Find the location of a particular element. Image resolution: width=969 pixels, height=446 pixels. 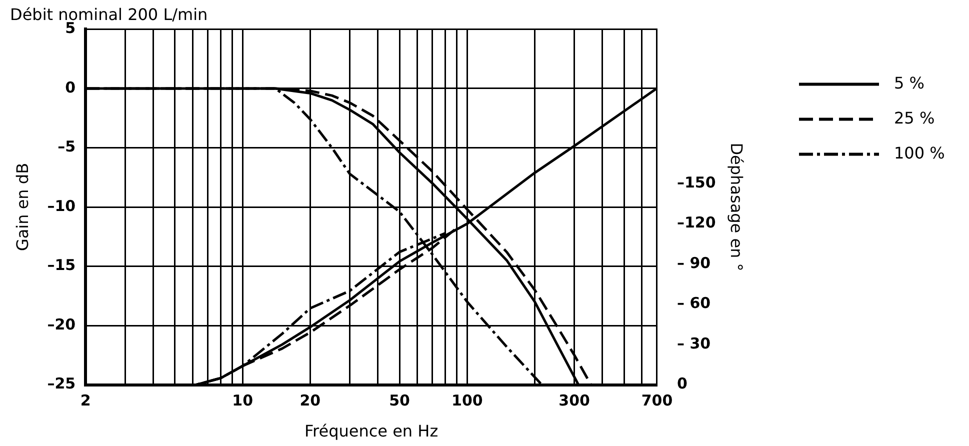

x-tick-label: 10 is located at coordinates (243, 401).